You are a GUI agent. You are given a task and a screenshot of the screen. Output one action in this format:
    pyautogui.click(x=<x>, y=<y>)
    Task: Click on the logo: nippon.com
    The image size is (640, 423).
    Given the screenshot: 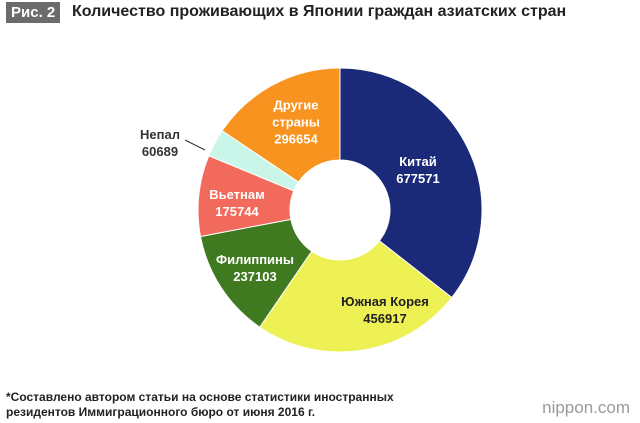 What is the action you would take?
    pyautogui.click(x=586, y=407)
    